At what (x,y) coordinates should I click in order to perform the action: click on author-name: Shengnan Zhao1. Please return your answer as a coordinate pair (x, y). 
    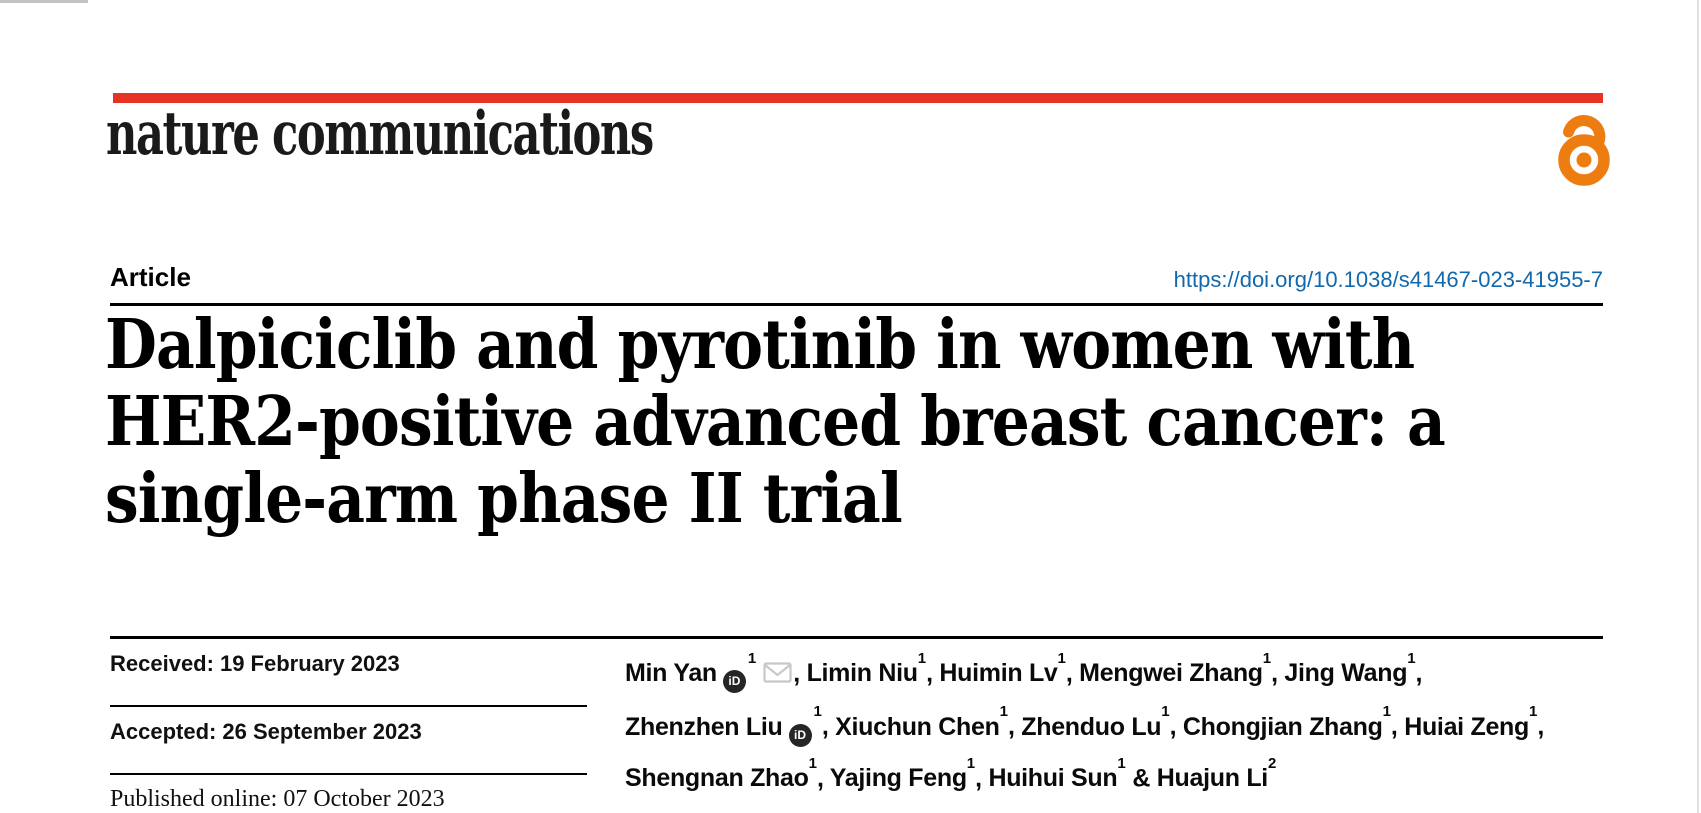
    Looking at the image, I should click on (721, 773).